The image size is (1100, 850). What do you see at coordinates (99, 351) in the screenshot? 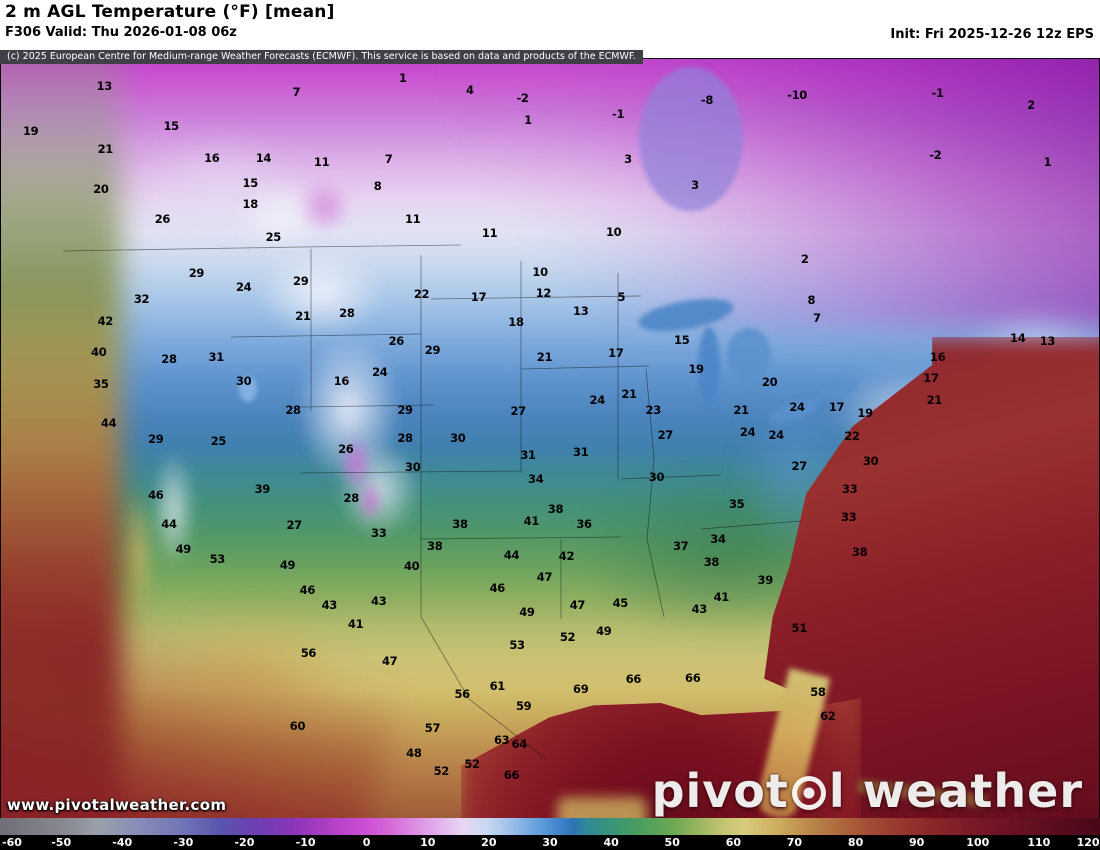
I see `temp-label: 40` at bounding box center [99, 351].